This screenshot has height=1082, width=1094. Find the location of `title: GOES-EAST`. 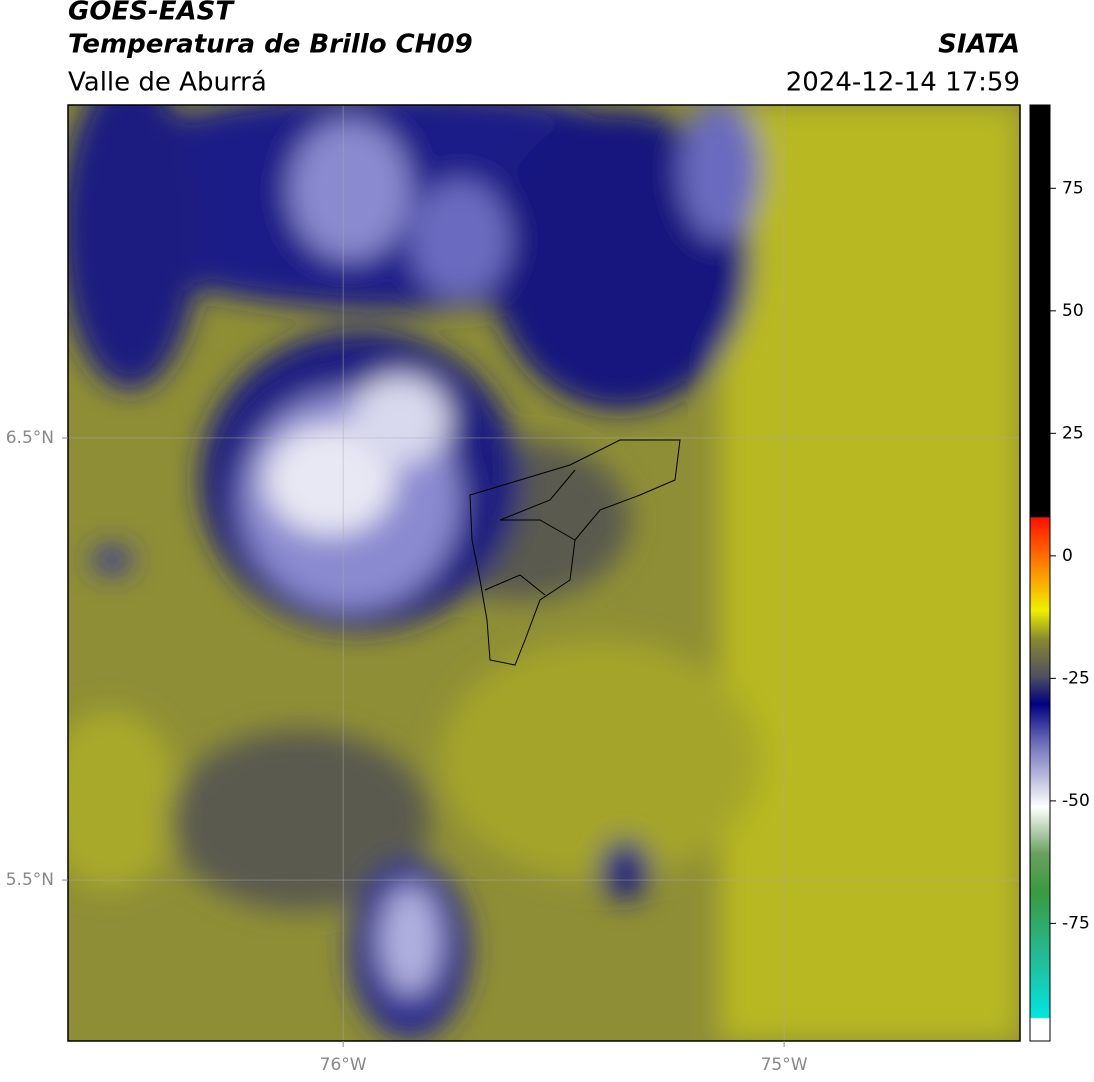

title: GOES-EAST is located at coordinates (151, 13).